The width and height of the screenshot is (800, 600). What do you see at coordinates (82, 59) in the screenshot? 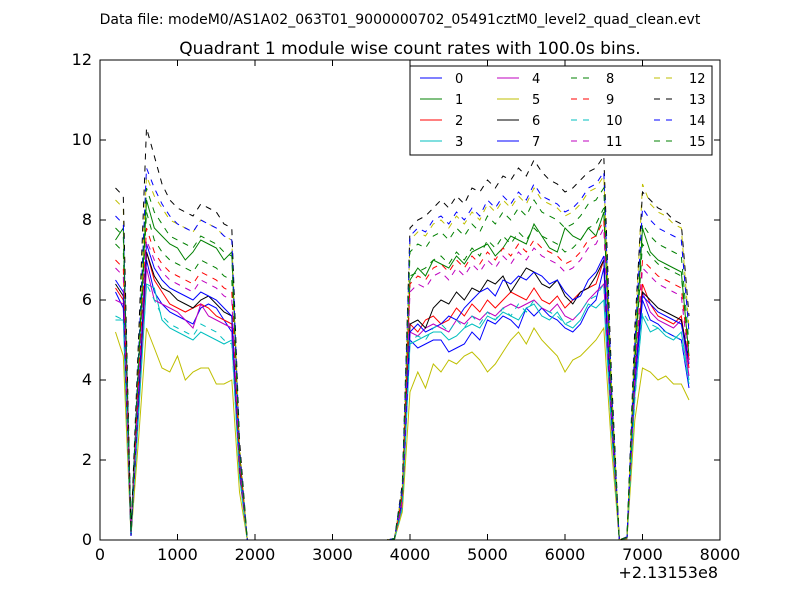
I see `y-tick-label: 12` at bounding box center [82, 59].